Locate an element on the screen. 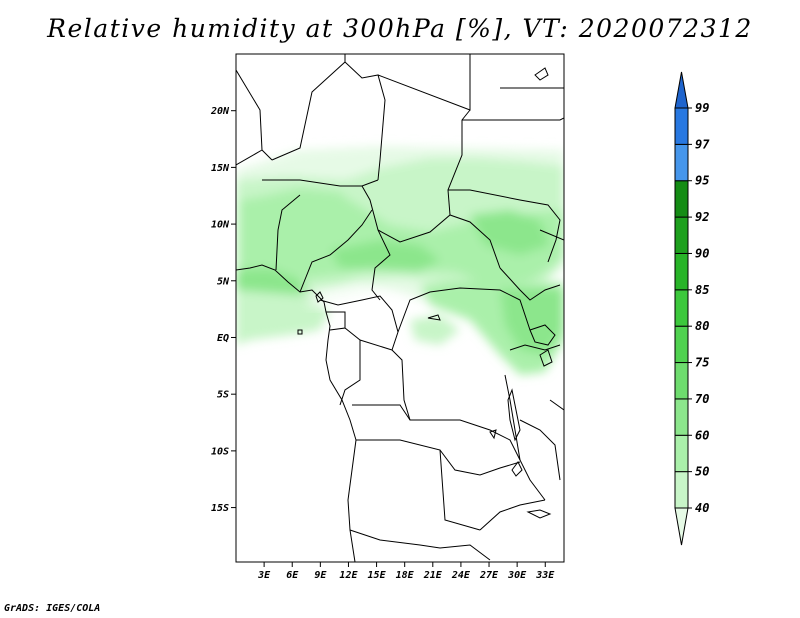 This screenshot has width=800, height=618. lon-label: 3E is located at coordinates (264, 575).